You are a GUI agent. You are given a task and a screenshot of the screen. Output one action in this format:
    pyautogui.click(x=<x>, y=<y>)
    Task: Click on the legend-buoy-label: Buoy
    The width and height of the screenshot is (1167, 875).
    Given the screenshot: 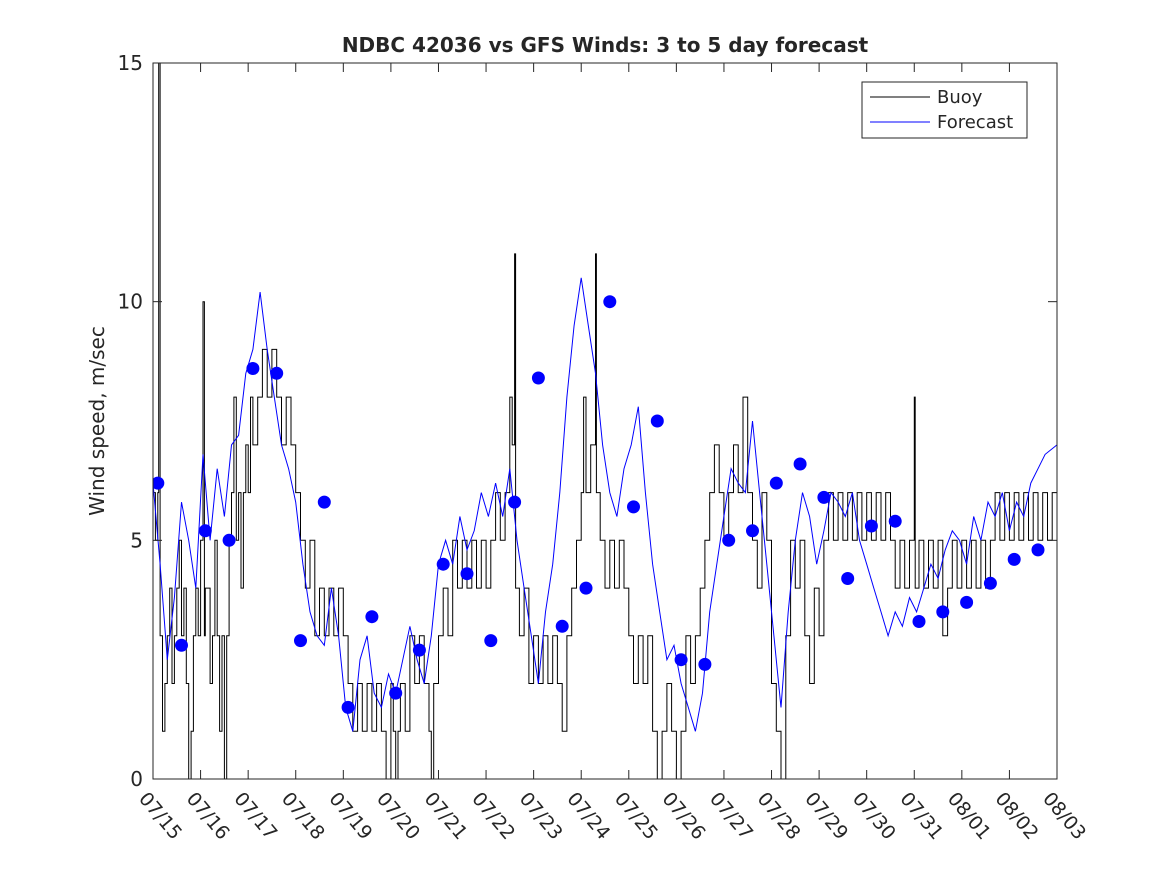 What is the action you would take?
    pyautogui.click(x=960, y=97)
    